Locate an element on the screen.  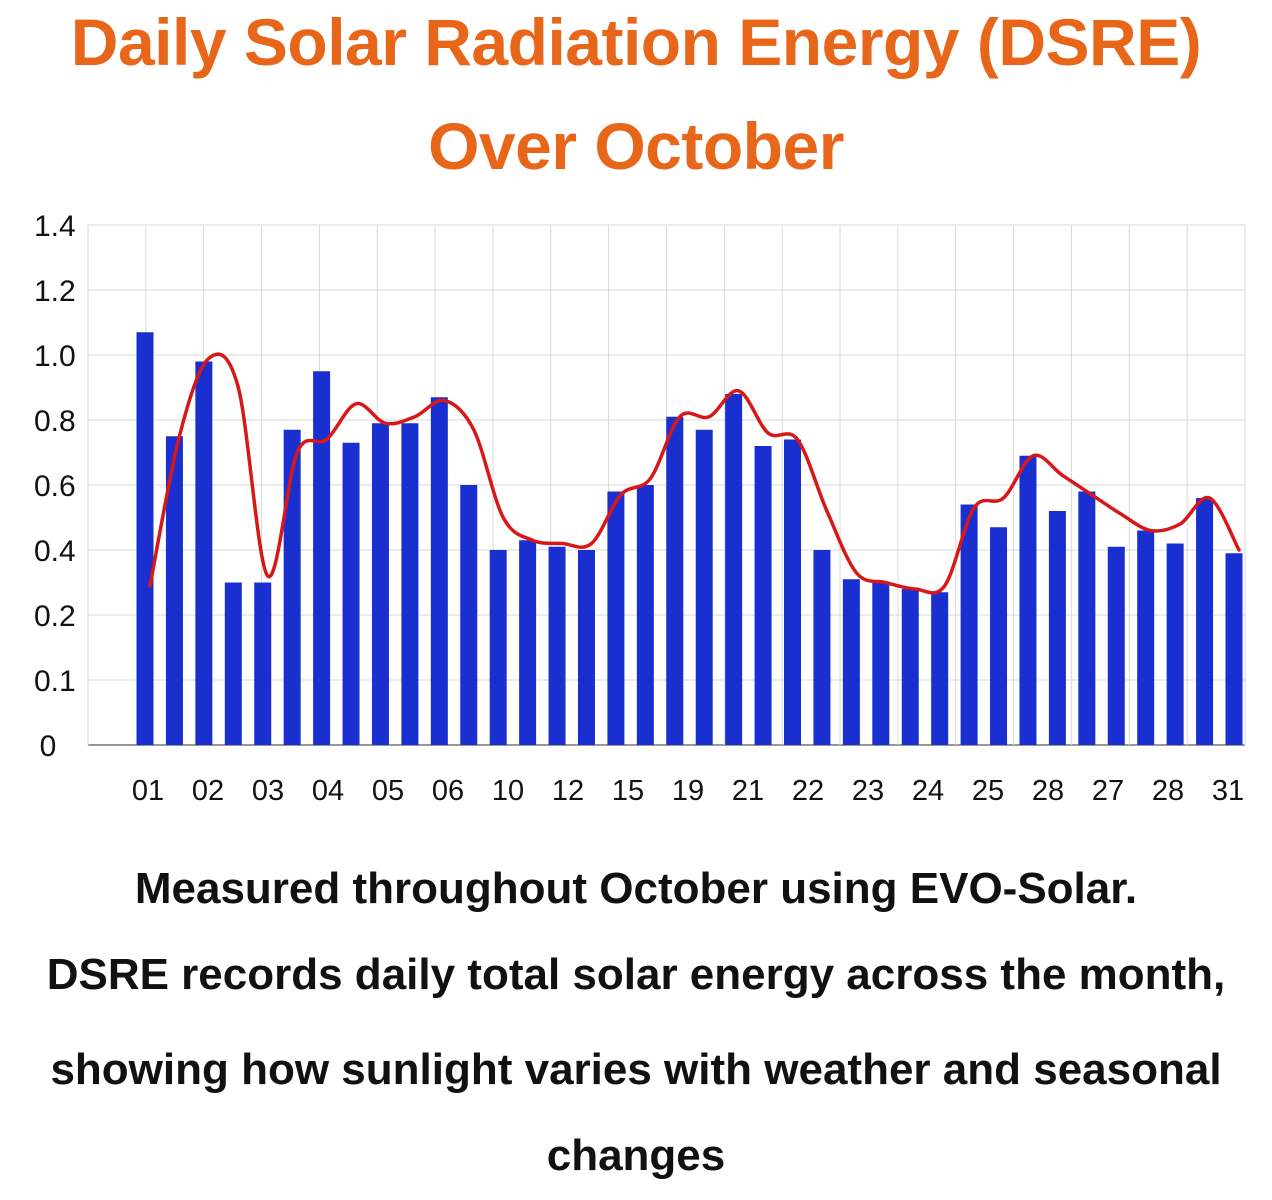
x-tick-label: 31 is located at coordinates (1228, 791).